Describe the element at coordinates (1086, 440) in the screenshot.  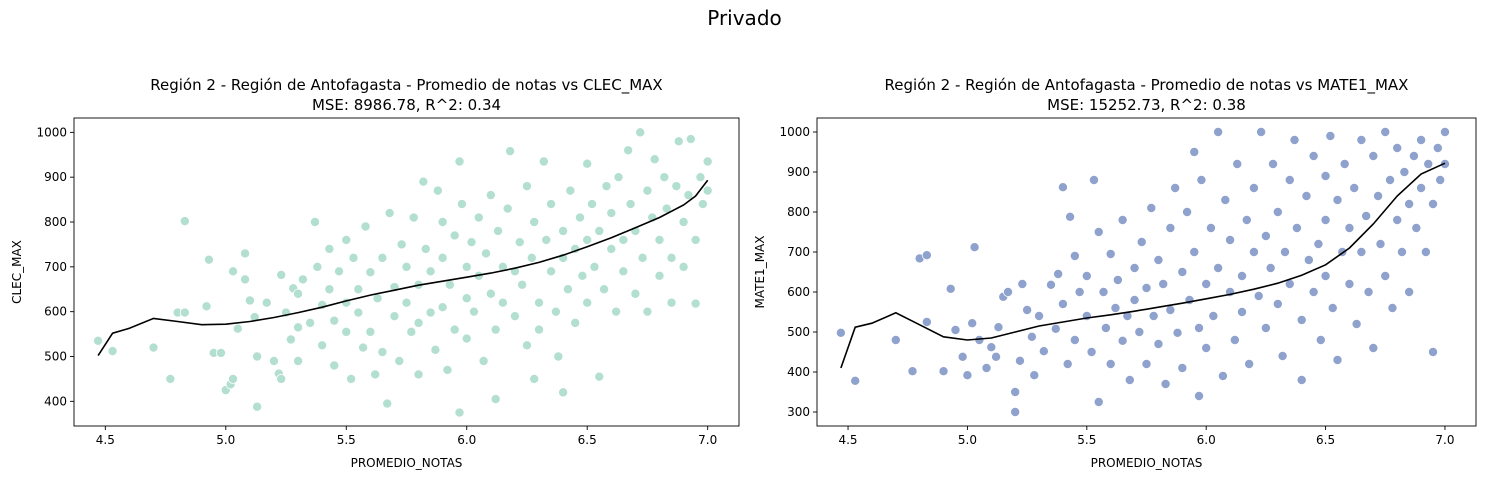
I see `x-tick-label: 5.5` at that location.